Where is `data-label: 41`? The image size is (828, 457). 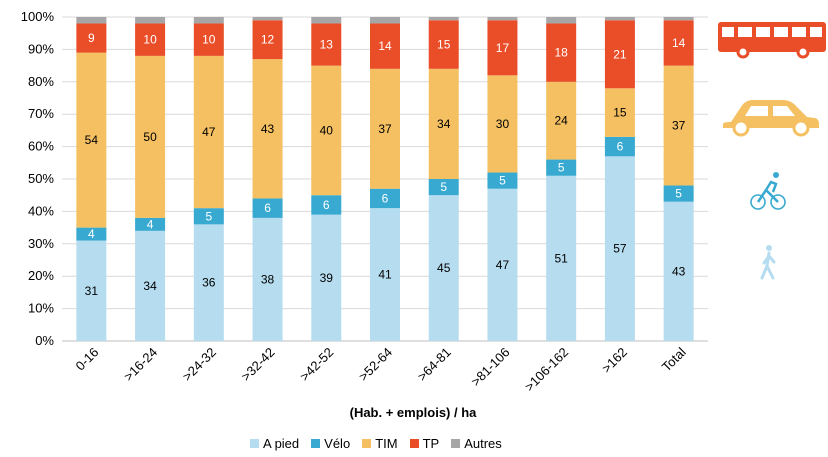 data-label: 41 is located at coordinates (385, 275).